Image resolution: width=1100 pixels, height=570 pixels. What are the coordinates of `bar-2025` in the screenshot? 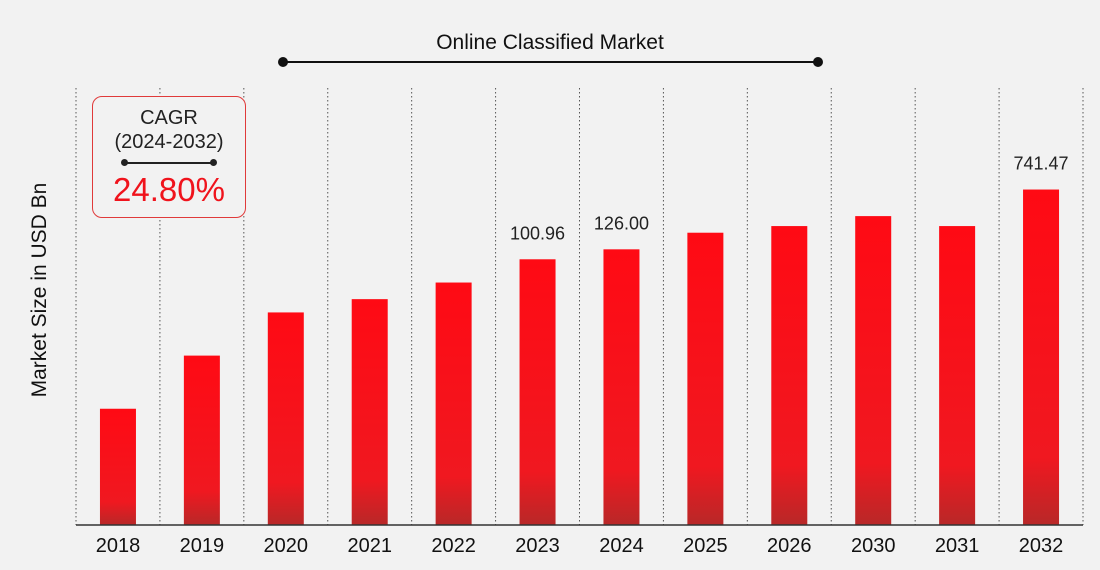 It's located at (705, 378).